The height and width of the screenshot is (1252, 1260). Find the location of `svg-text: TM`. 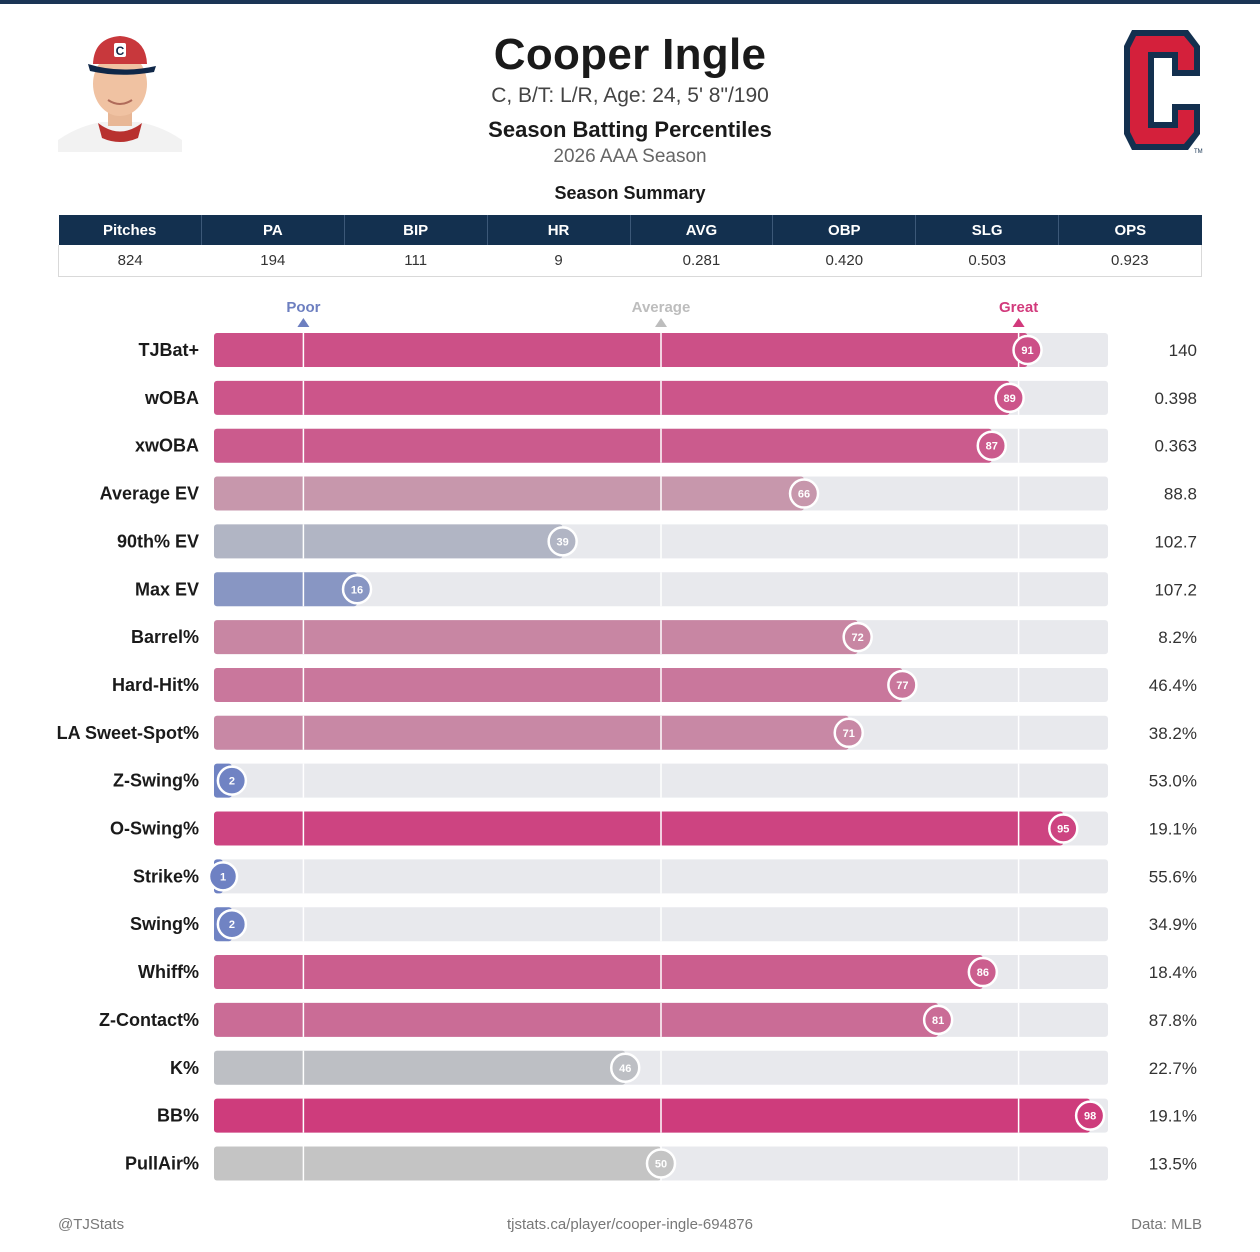

svg-text: TM is located at coordinates (1198, 151).